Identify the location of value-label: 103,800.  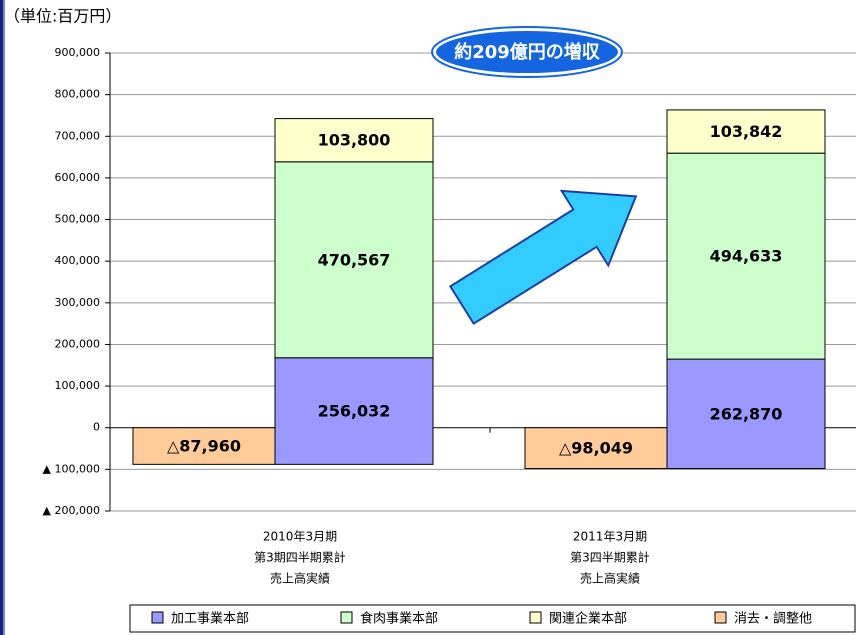
(354, 140).